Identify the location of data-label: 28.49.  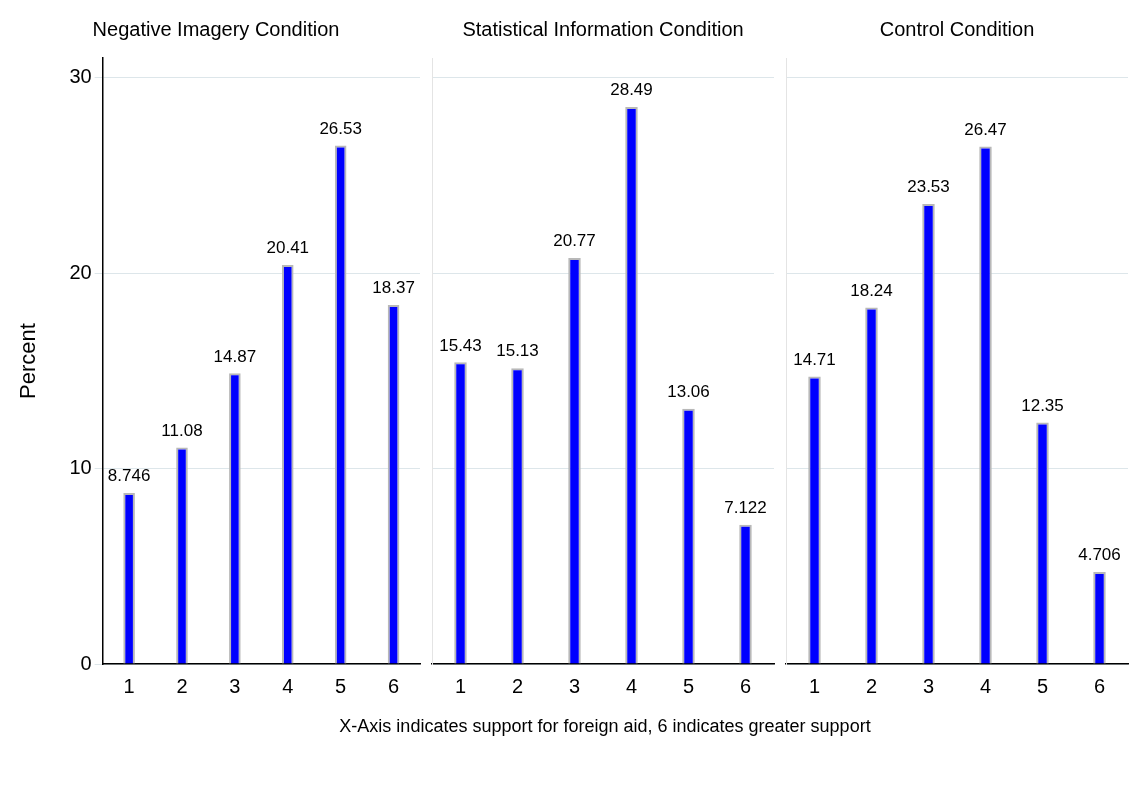
(631, 90).